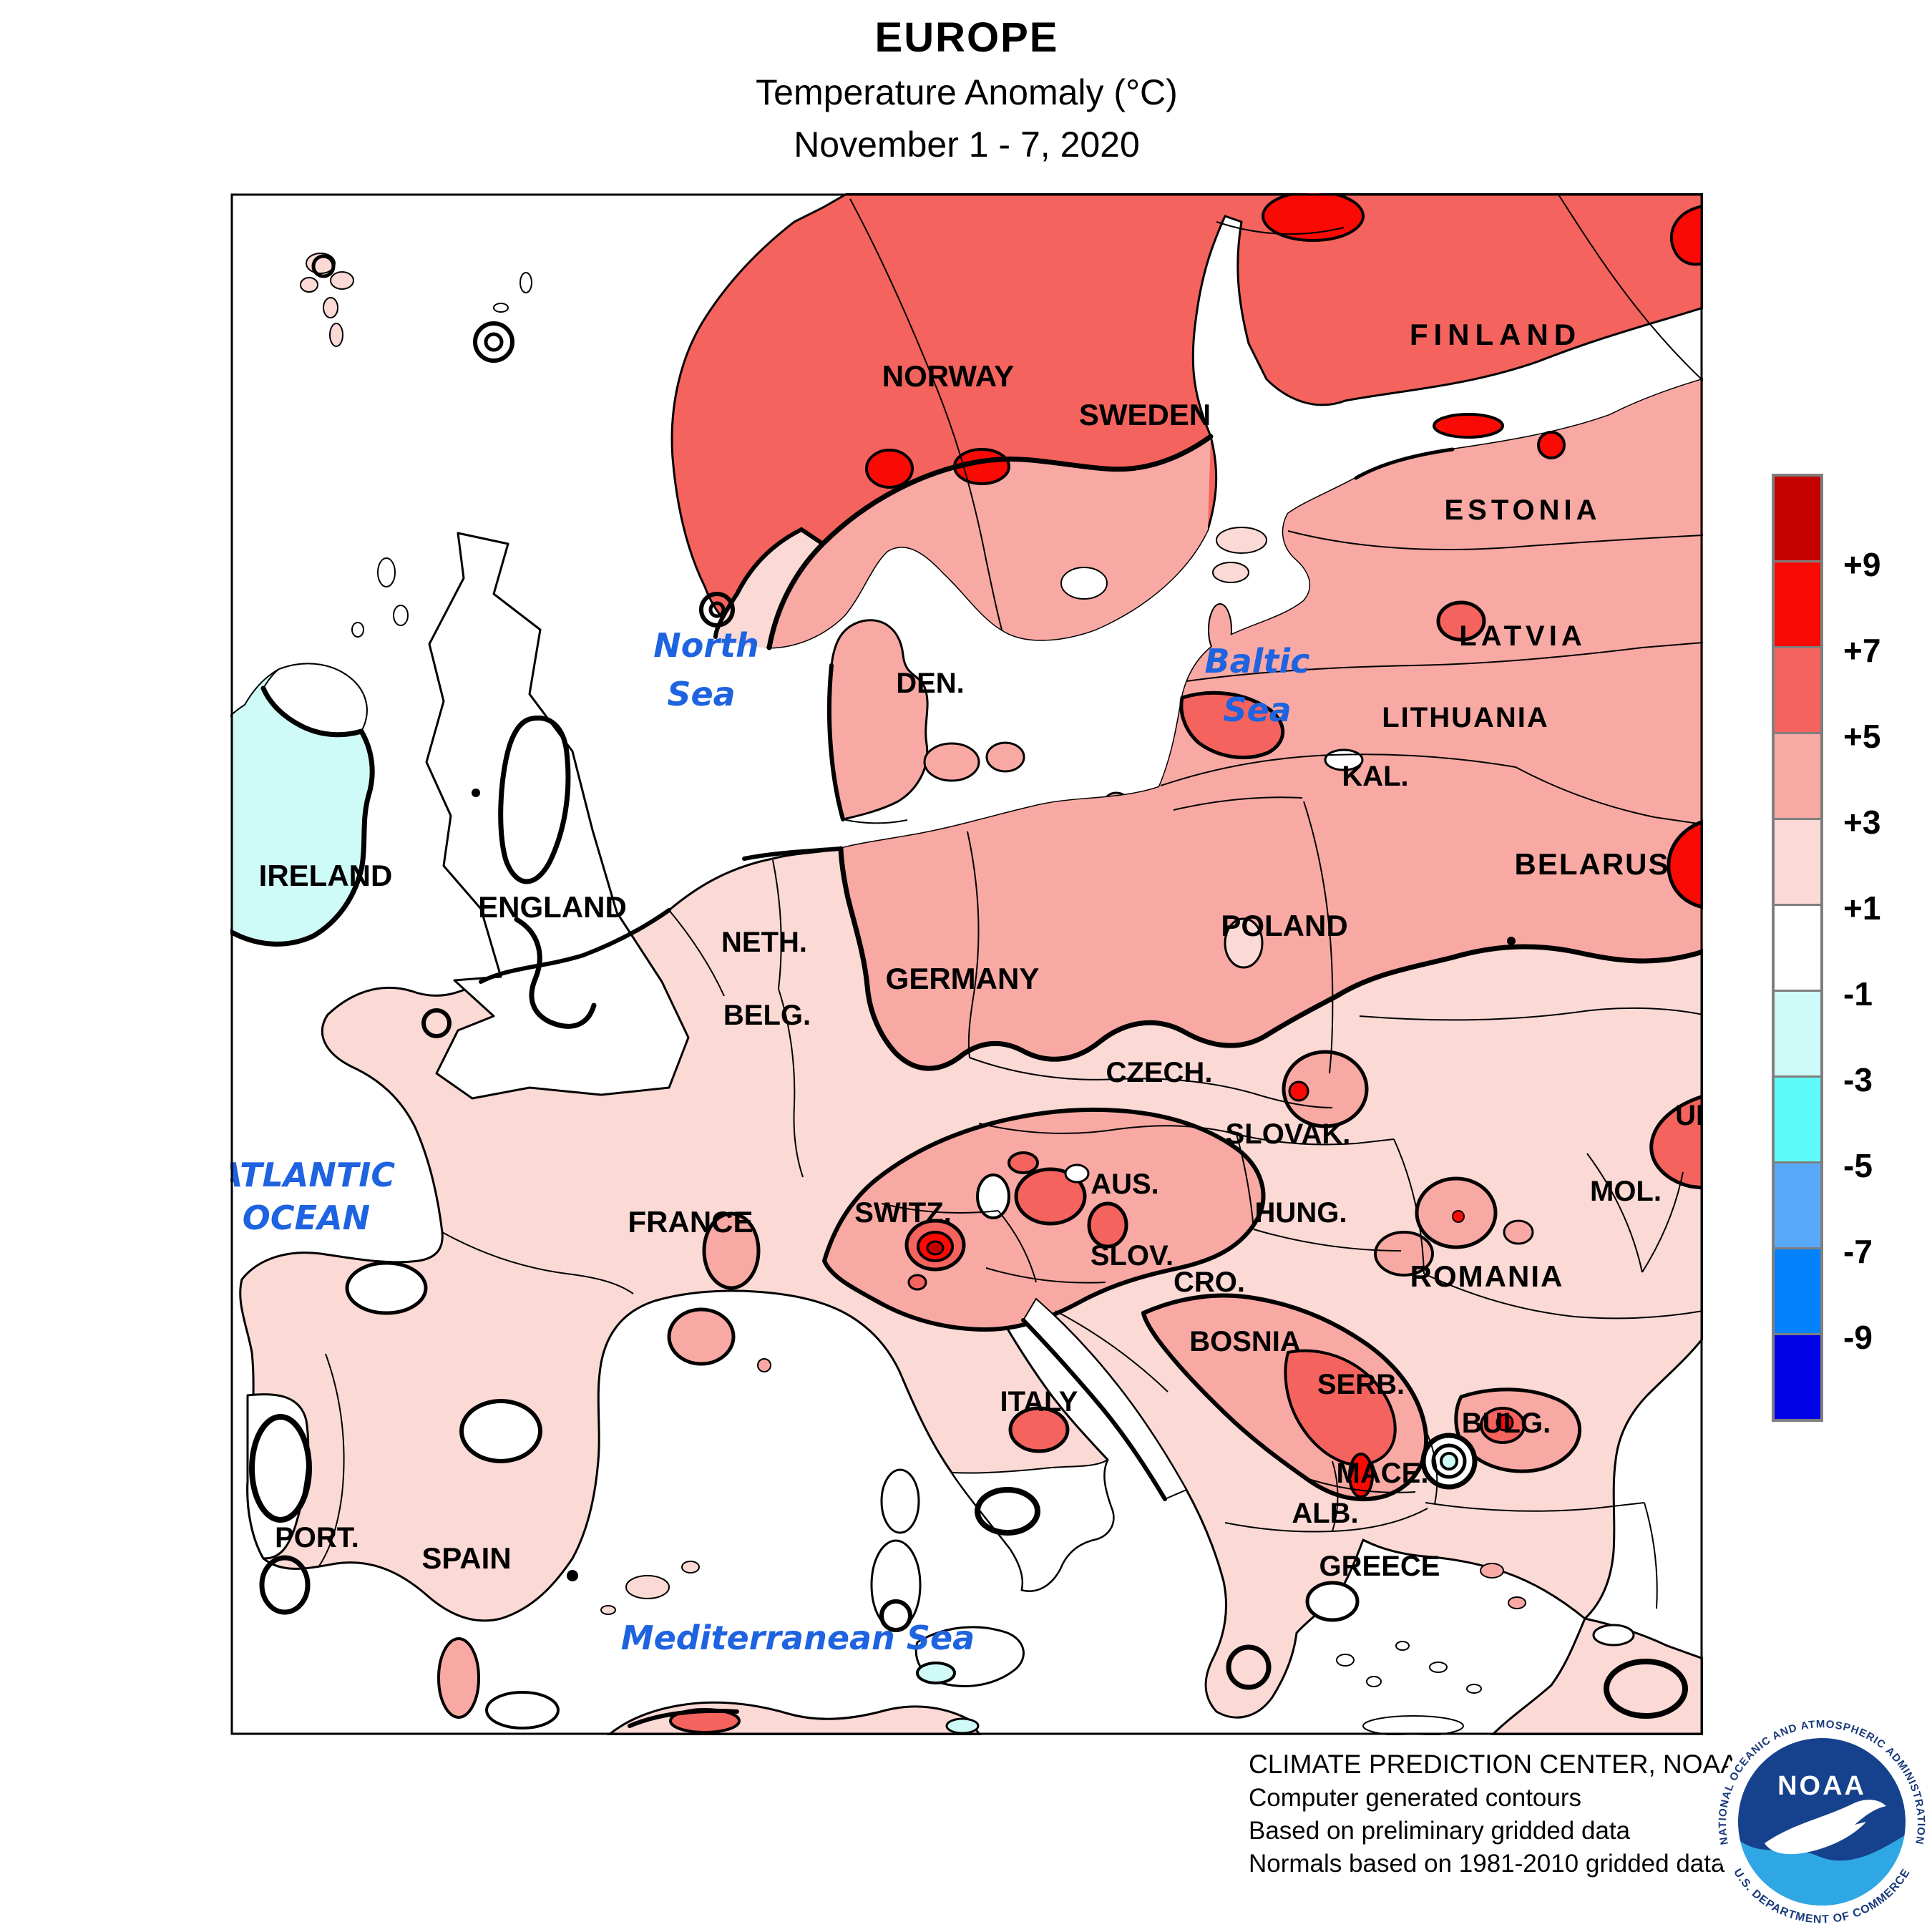 The width and height of the screenshot is (1932, 1932). Describe the element at coordinates (552, 907) in the screenshot. I see `country-label-england: ENGLAND` at that location.